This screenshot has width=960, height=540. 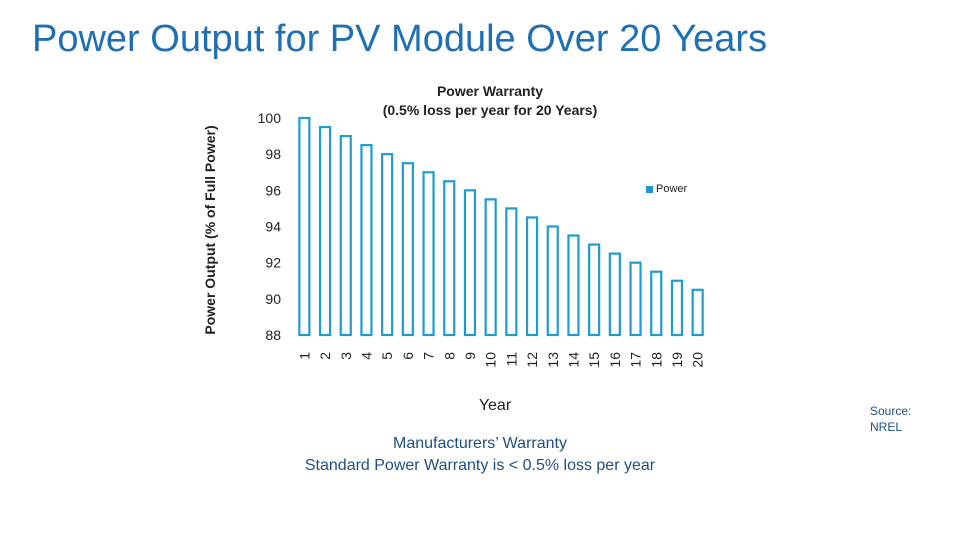 I want to click on x-tick-label: 19, so click(x=677, y=360).